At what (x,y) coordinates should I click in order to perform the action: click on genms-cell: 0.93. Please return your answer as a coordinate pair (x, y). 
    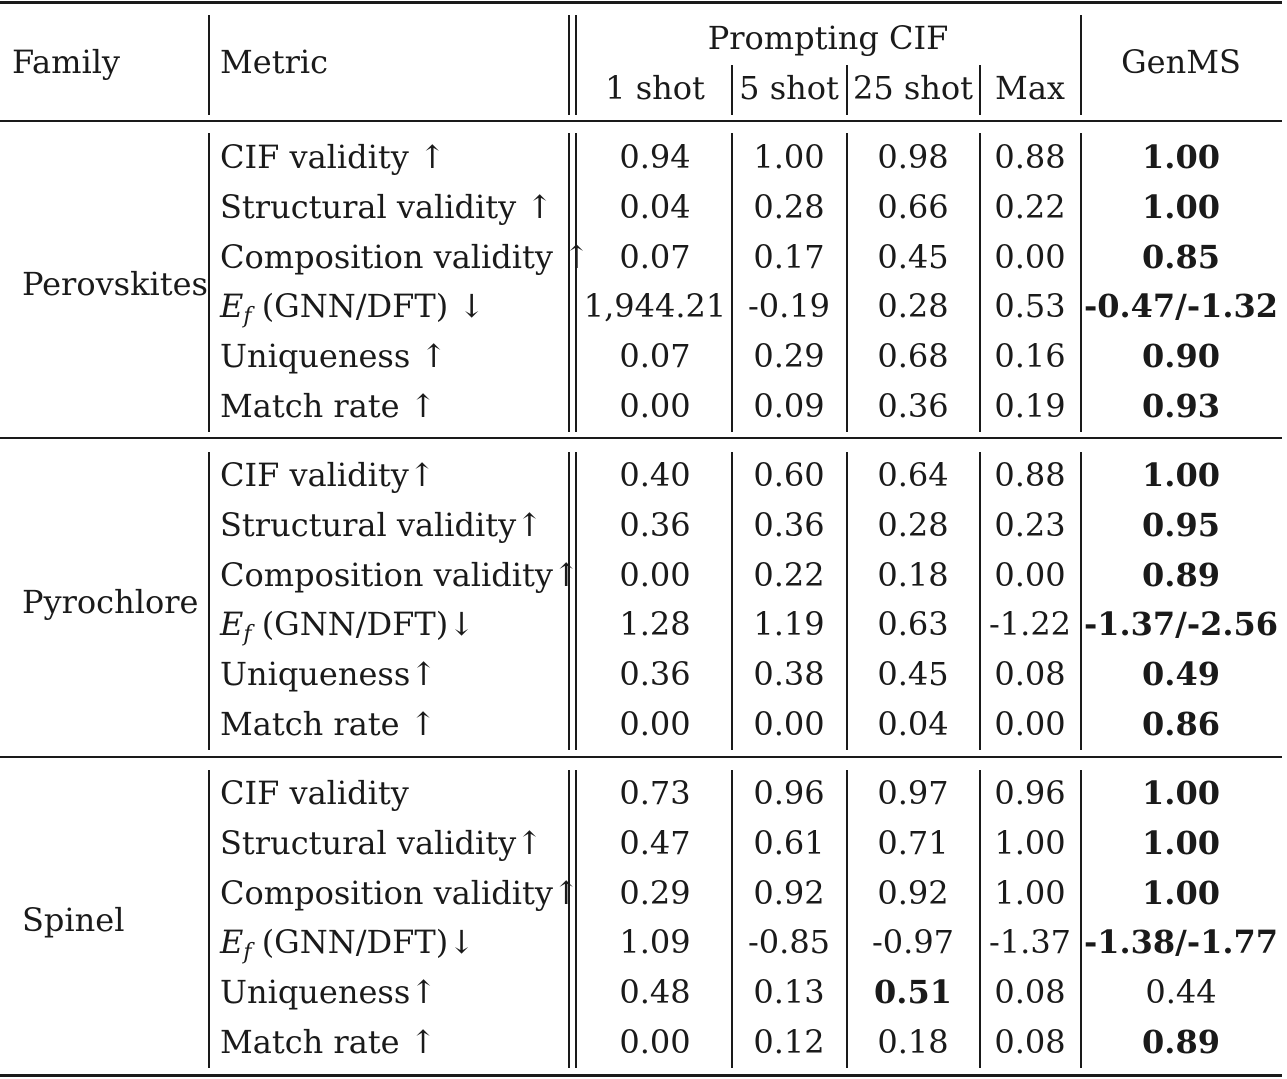
    Looking at the image, I should click on (1181, 406).